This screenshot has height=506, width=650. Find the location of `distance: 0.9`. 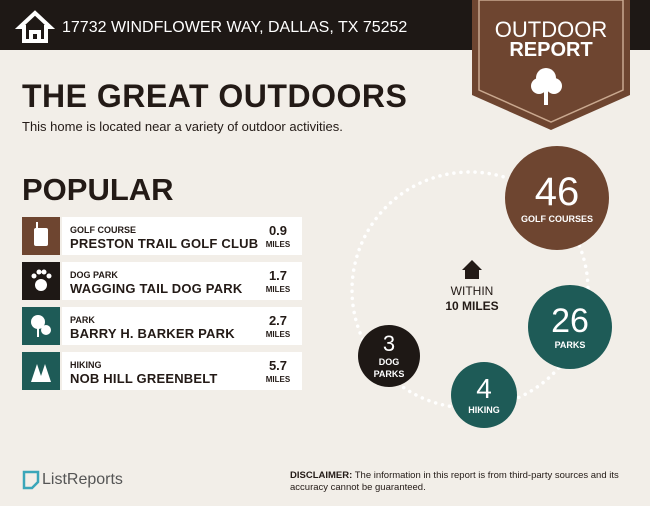

distance: 0.9 is located at coordinates (278, 230).